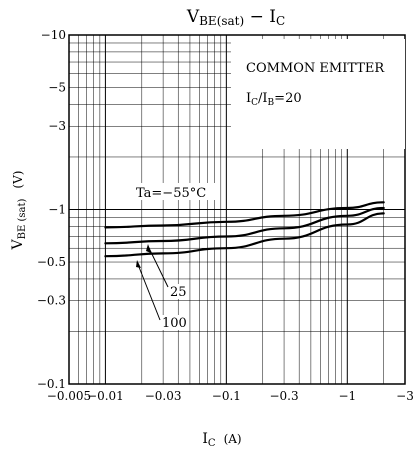 The height and width of the screenshot is (457, 419). I want to click on label-100-bg, so click(173, 322).